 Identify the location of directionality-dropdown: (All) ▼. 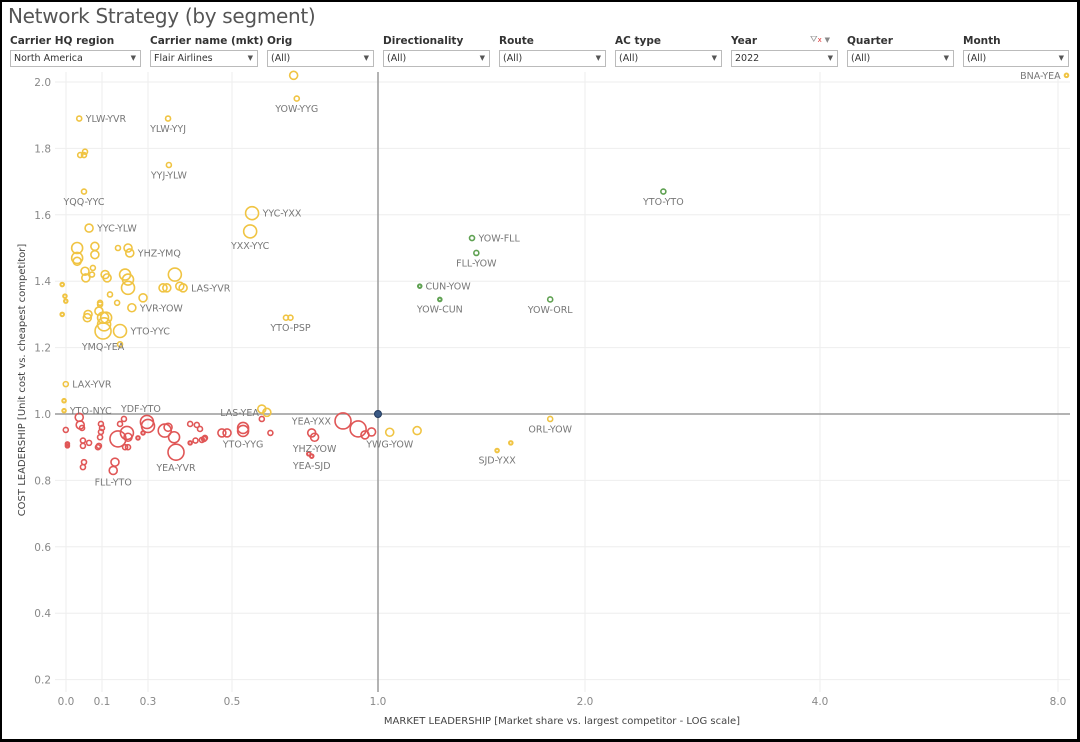
(436, 58).